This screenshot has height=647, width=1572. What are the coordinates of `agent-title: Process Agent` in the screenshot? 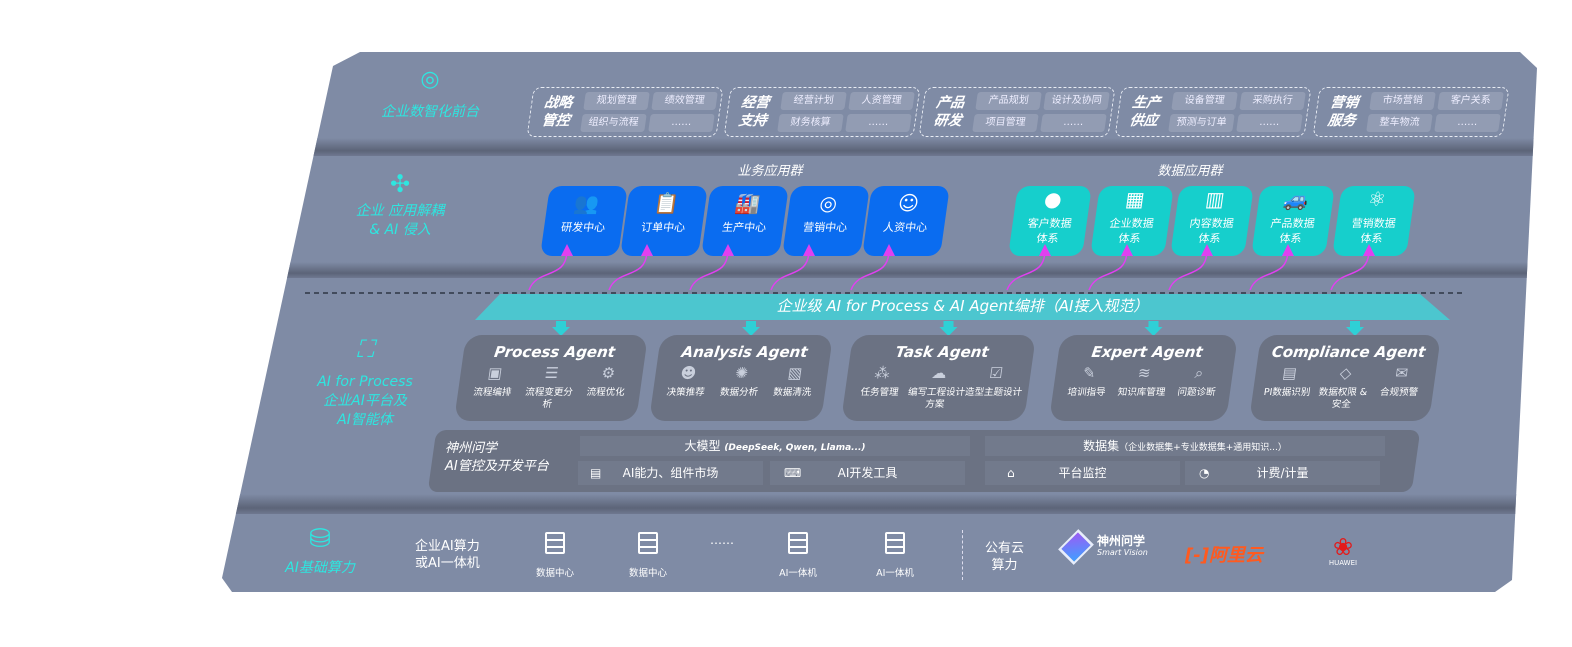 It's located at (555, 352).